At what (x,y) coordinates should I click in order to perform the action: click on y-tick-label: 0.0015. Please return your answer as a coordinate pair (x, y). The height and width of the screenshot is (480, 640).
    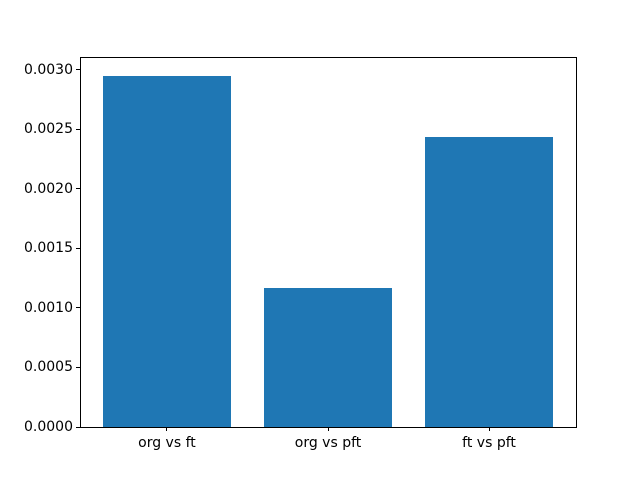
    Looking at the image, I should click on (48, 248).